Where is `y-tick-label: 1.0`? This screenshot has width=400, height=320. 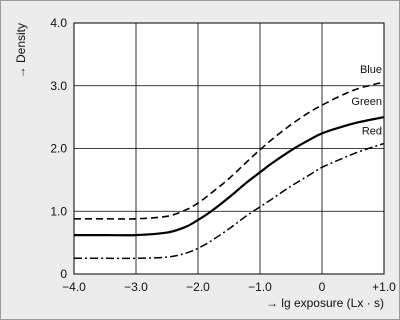
y-tick-label: 1.0 is located at coordinates (58, 211).